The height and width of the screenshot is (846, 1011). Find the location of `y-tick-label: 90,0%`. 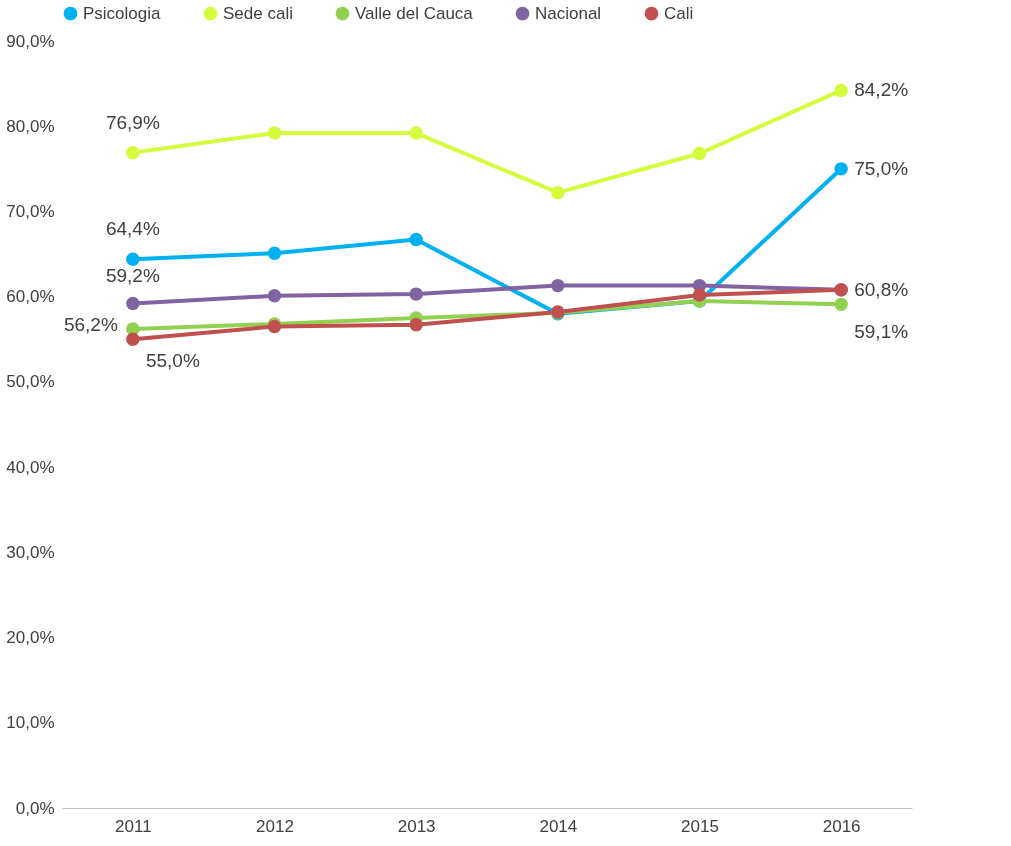

y-tick-label: 90,0% is located at coordinates (30, 41).